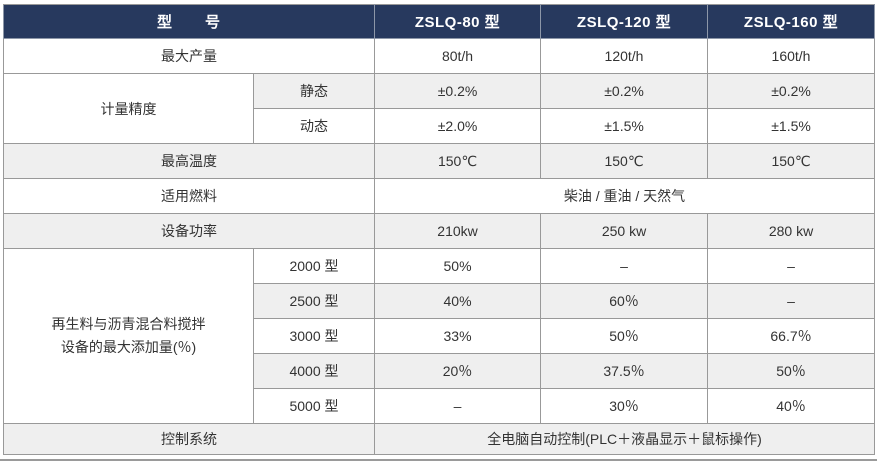 Image resolution: width=877 pixels, height=464 pixels. I want to click on bottom-divider, so click(438, 460).